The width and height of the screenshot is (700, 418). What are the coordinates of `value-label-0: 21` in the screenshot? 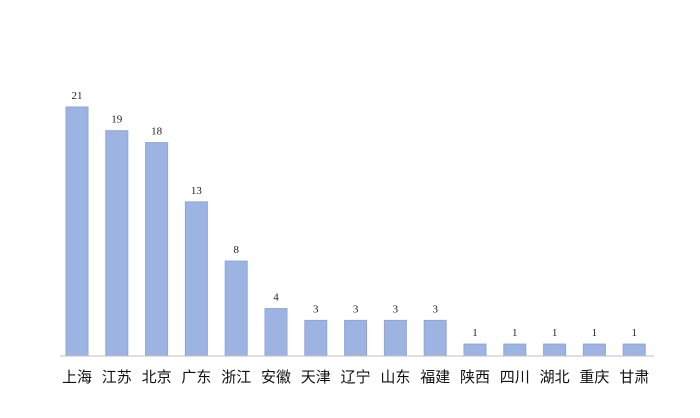 It's located at (77, 96).